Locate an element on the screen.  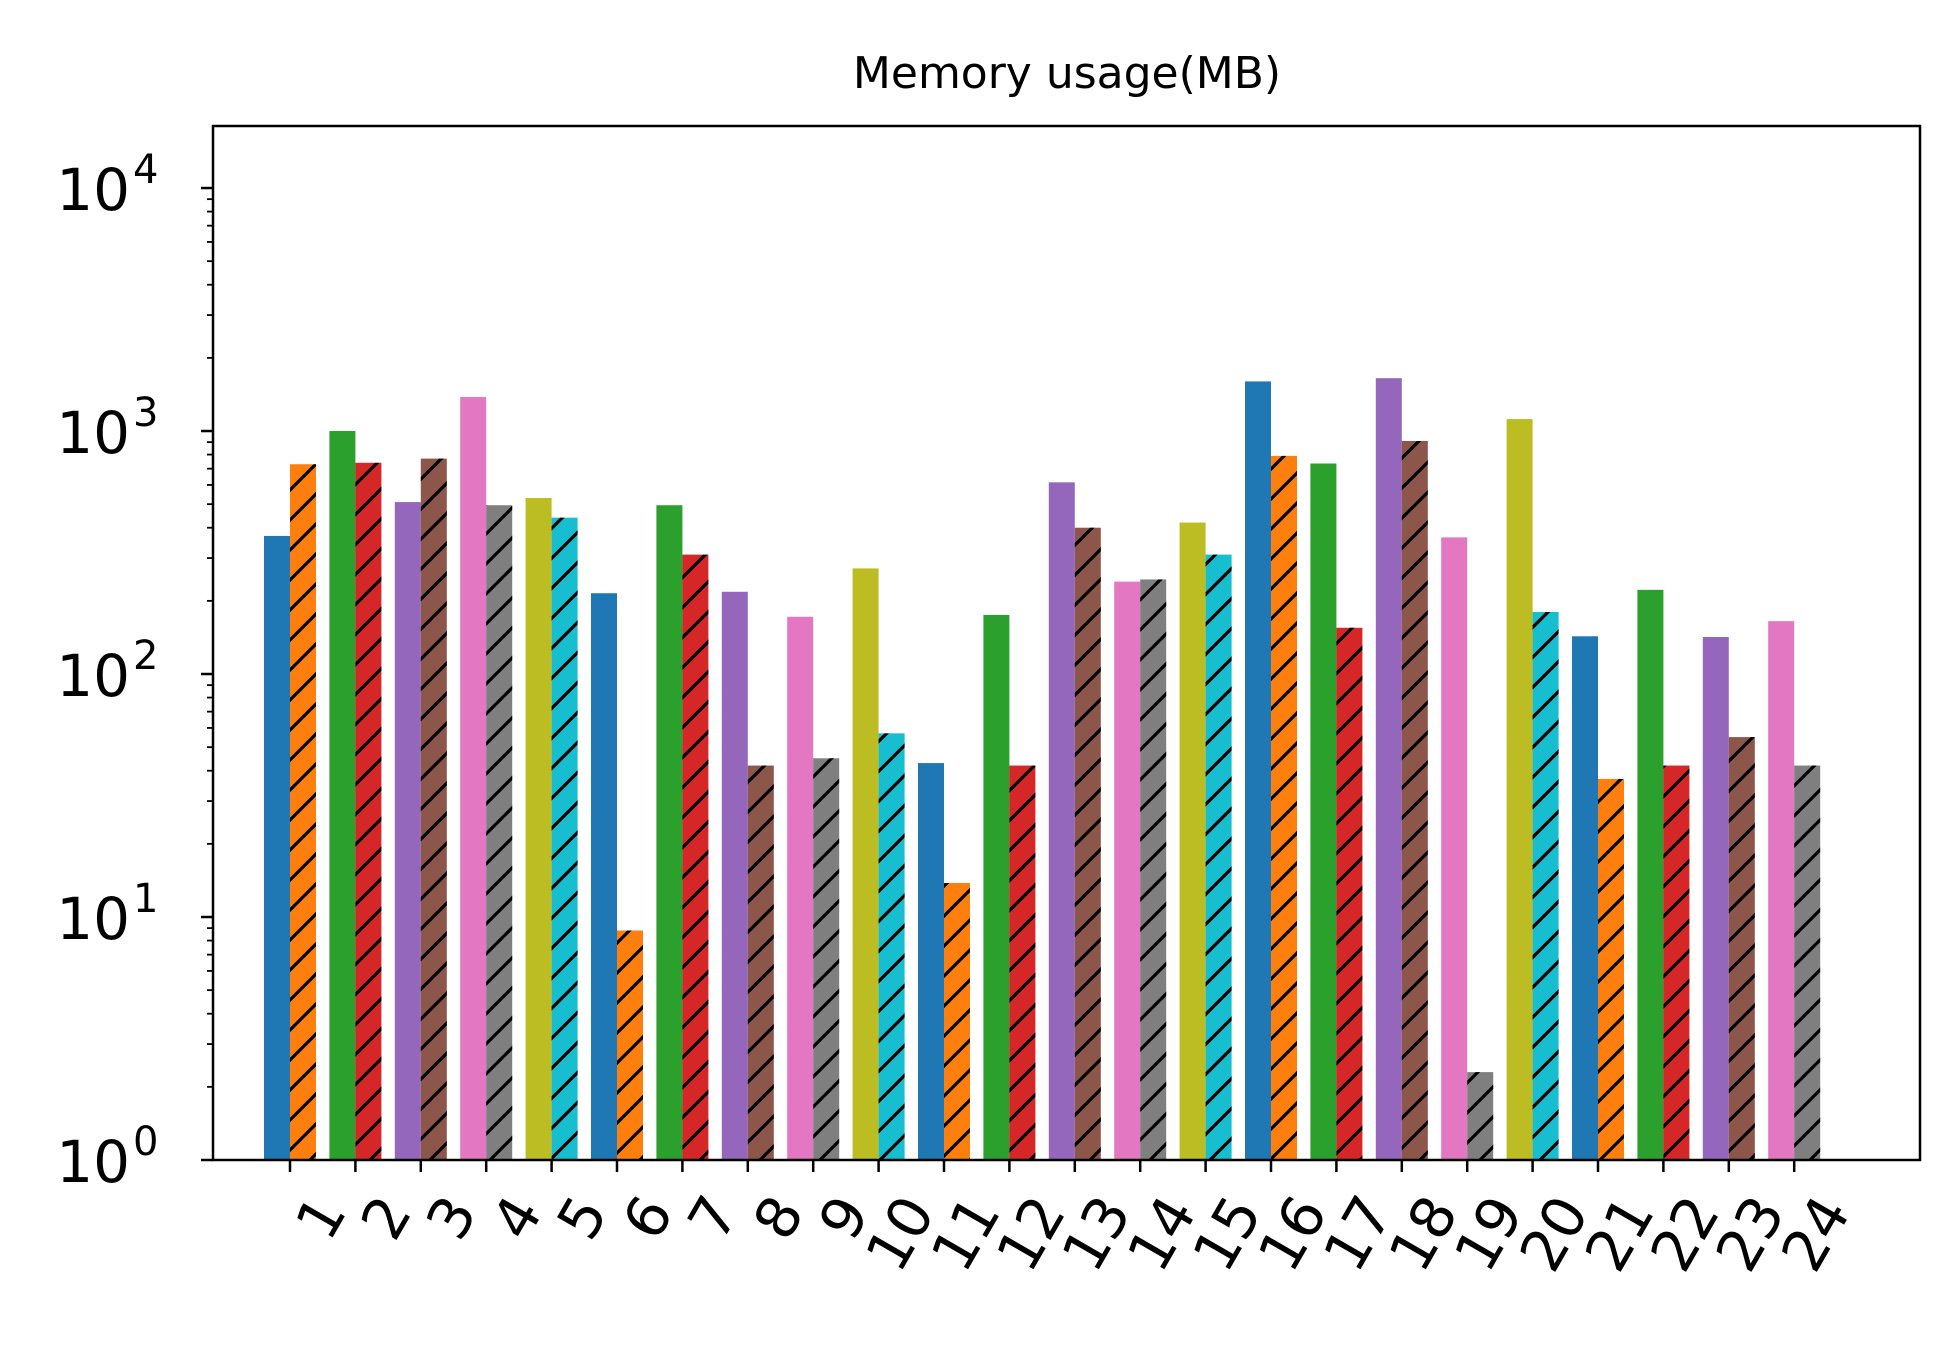
y-tick-exponent: 0 is located at coordinates (145, 1142).